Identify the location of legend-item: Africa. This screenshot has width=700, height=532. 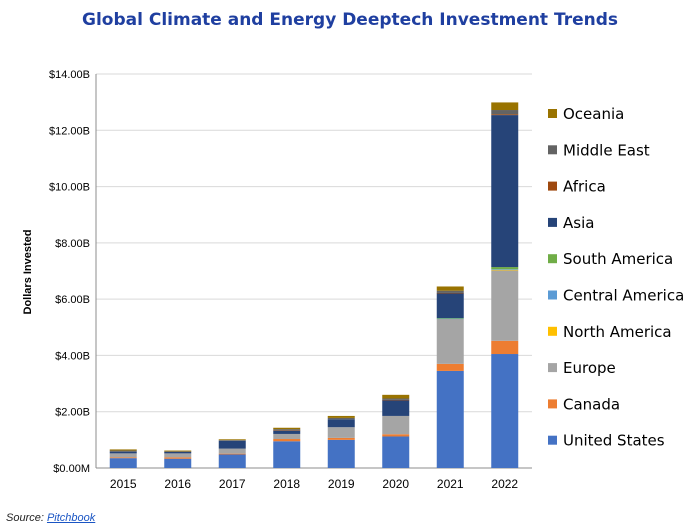
(577, 187).